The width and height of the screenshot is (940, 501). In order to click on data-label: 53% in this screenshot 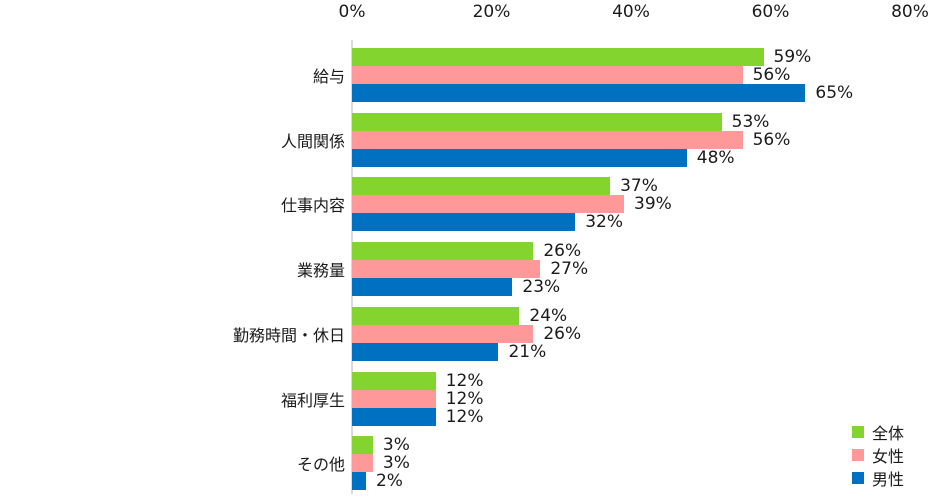, I will do `click(750, 121)`.